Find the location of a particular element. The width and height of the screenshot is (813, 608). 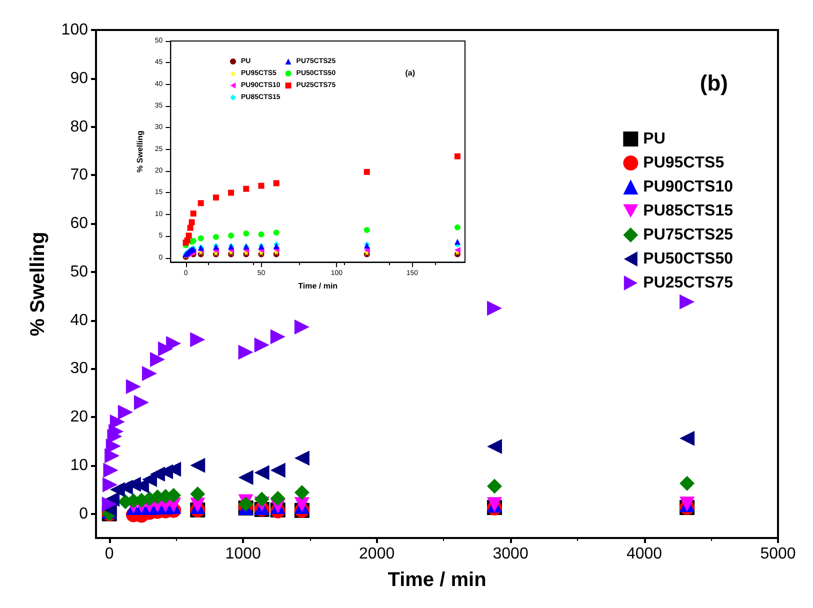

x-tick-label: 4000 is located at coordinates (644, 554).